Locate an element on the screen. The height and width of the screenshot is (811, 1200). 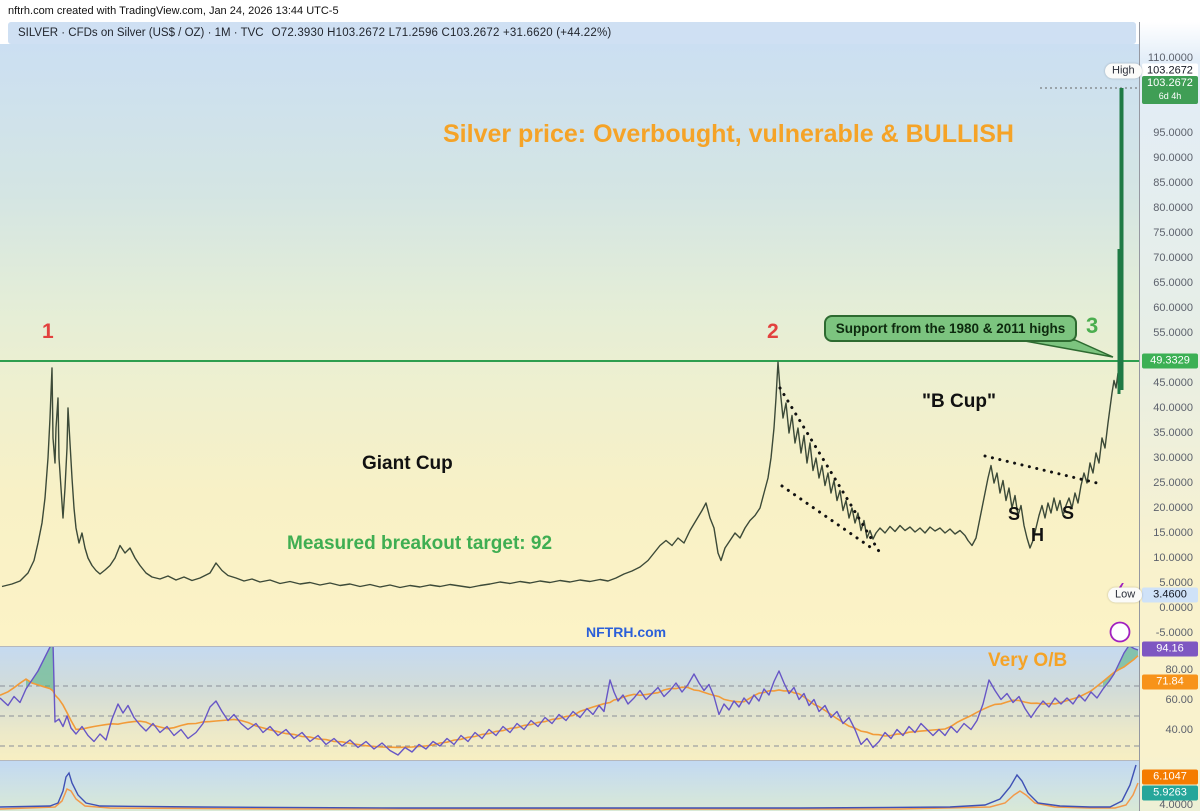
axis-tick: 55.0000 is located at coordinates (1173, 333).